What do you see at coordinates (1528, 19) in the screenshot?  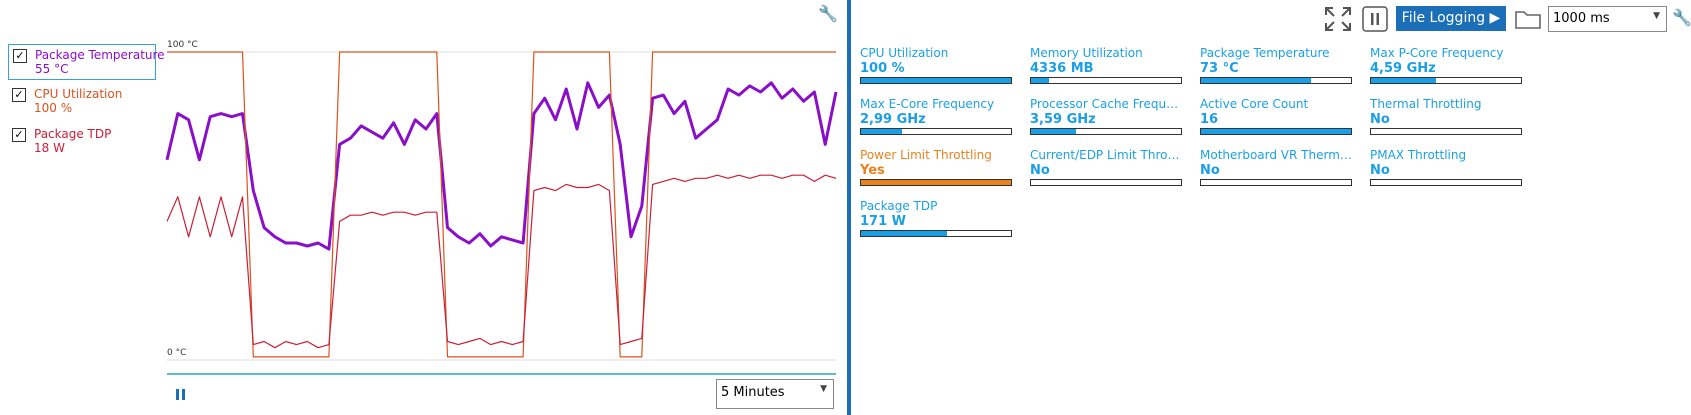 I see `folder-icon` at bounding box center [1528, 19].